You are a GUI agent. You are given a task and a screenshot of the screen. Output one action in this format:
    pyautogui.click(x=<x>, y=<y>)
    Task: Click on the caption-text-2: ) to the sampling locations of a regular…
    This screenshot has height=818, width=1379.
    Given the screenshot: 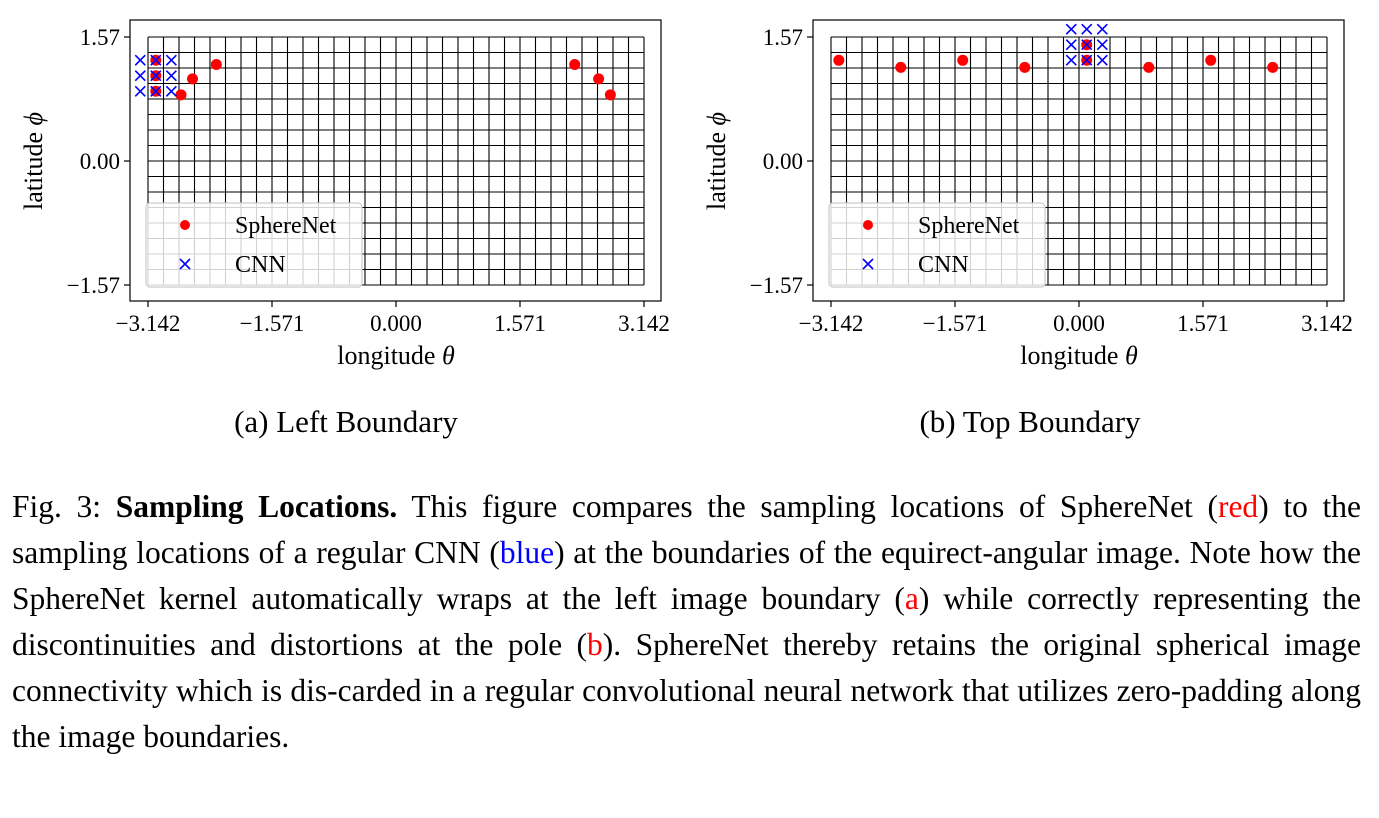 What is the action you would take?
    pyautogui.click(x=686, y=529)
    